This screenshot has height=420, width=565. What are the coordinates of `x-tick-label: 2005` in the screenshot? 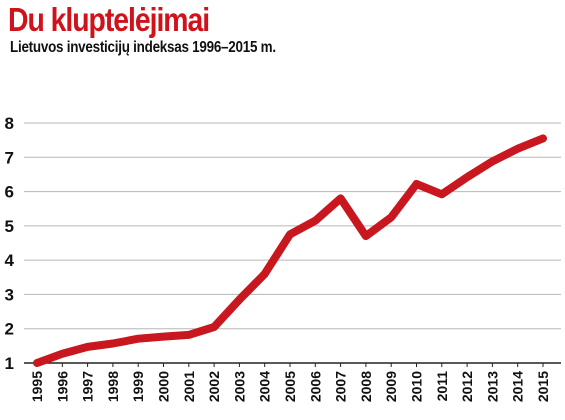 It's located at (290, 386).